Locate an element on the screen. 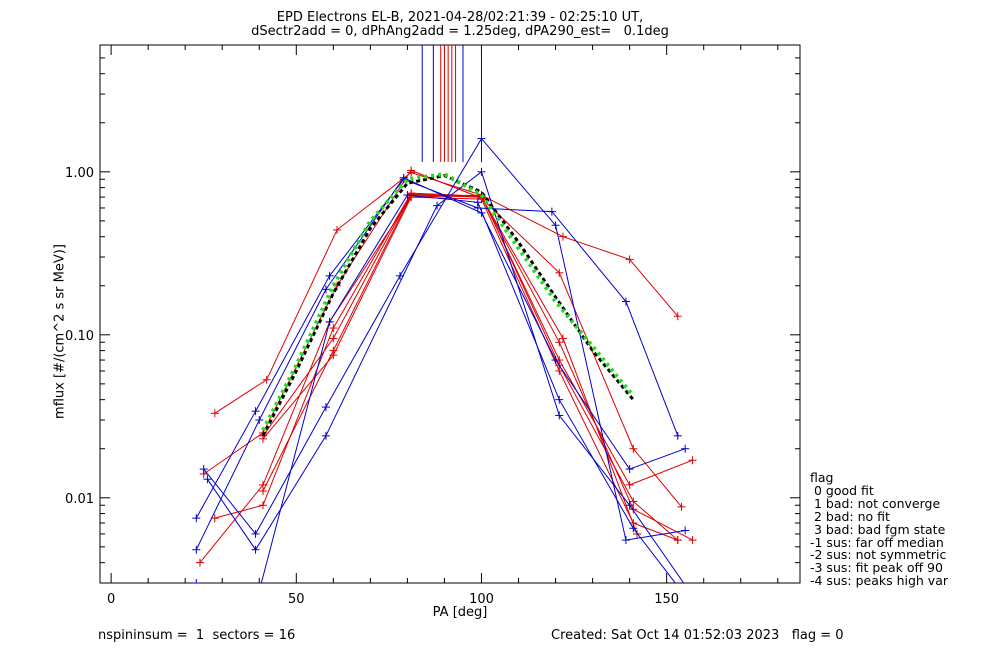 This screenshot has width=1000, height=650. y-axis-label: mflux [#/(cm^2 s sr MeV)] is located at coordinates (60, 331).